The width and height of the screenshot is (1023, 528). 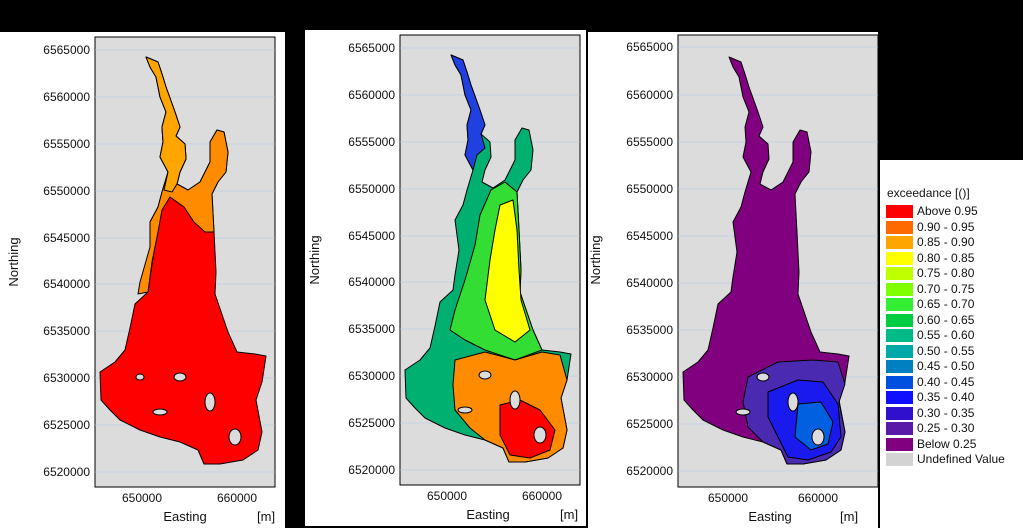 What do you see at coordinates (946, 288) in the screenshot?
I see `legend-label: 0.70 - 0.75` at bounding box center [946, 288].